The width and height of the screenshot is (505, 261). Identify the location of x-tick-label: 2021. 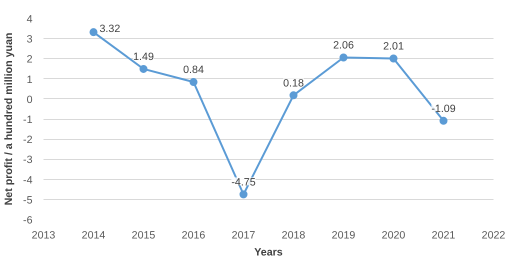
(444, 236).